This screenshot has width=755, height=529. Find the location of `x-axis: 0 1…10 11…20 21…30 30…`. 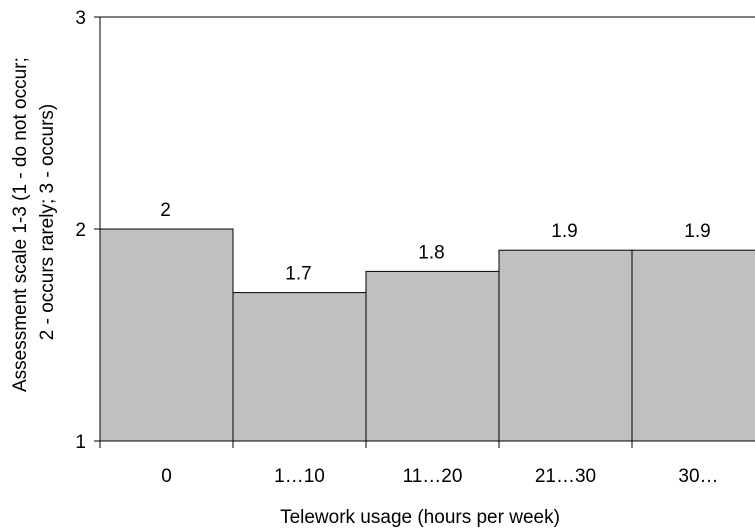

x-axis: 0 1…10 11…20 21…30 30… is located at coordinates (427, 463).